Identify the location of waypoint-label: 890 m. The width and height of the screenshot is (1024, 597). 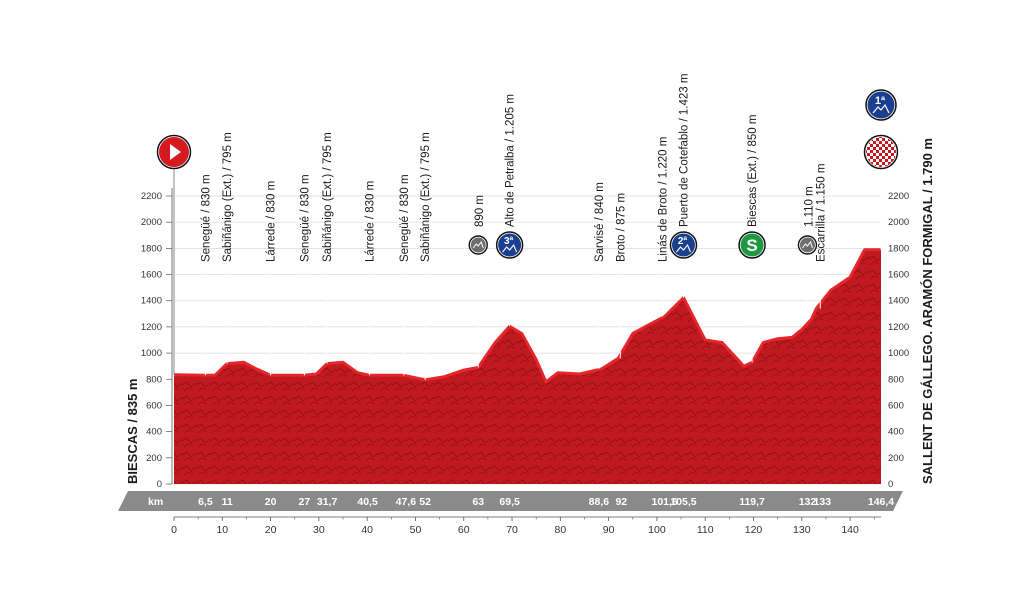
(480, 211).